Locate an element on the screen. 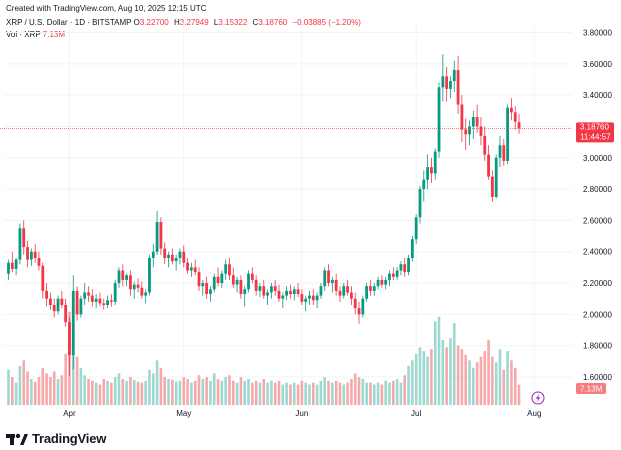  time-tick-label: Aug is located at coordinates (534, 413).